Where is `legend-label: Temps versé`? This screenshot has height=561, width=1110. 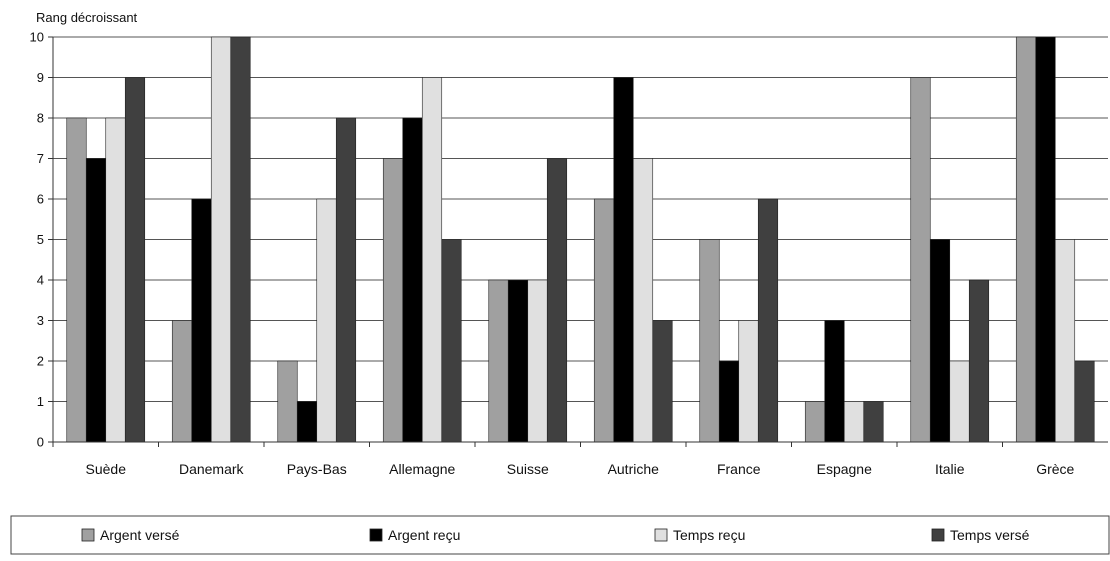 legend-label: Temps versé is located at coordinates (990, 535).